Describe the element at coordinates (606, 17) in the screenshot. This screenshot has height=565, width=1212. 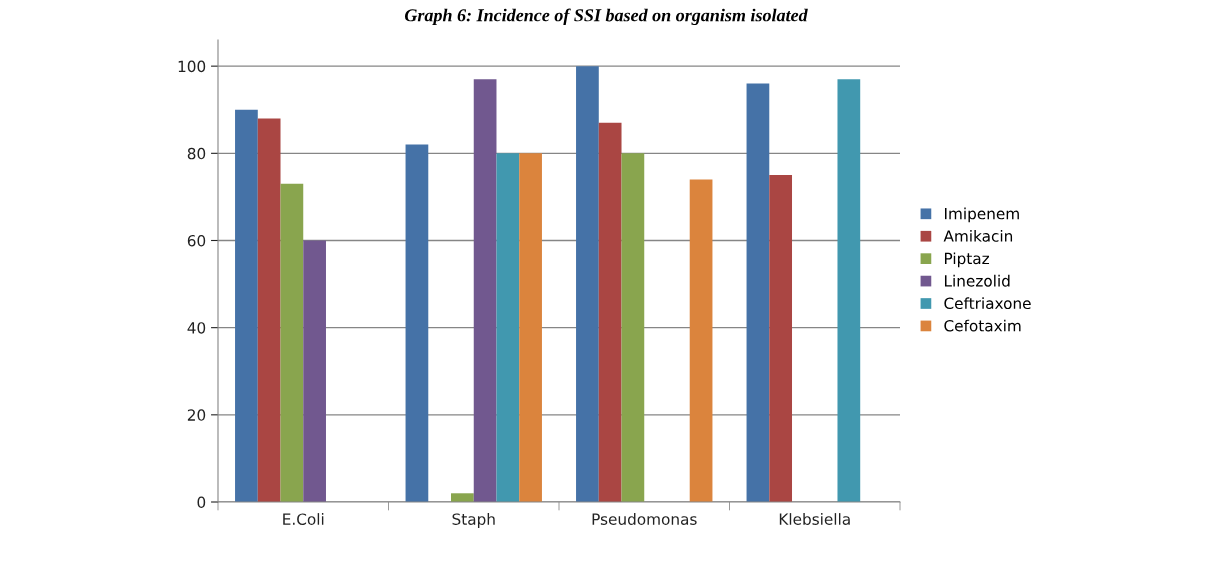
I see `chart-title: Graph 6: Incidence of SSI based on organism isolated` at that location.